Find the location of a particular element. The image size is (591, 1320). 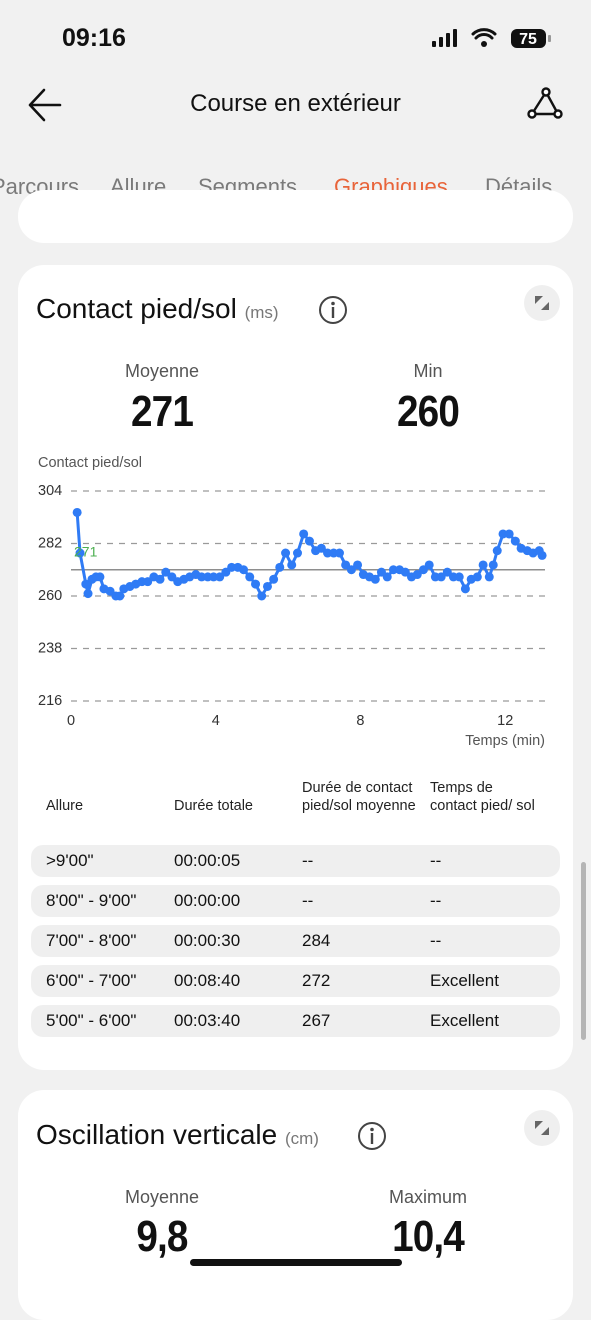

table-cell: >9'00" is located at coordinates (70, 860).